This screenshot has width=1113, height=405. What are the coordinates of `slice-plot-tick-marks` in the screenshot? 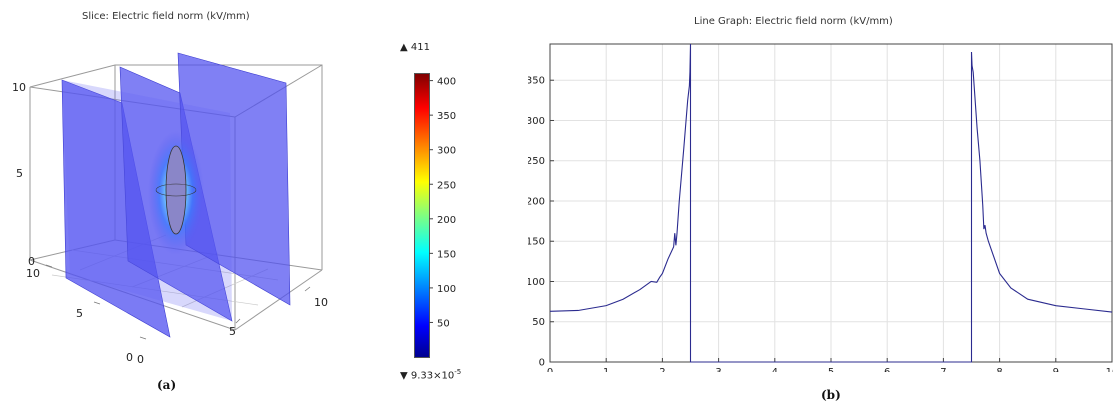 It's located at (178, 302).